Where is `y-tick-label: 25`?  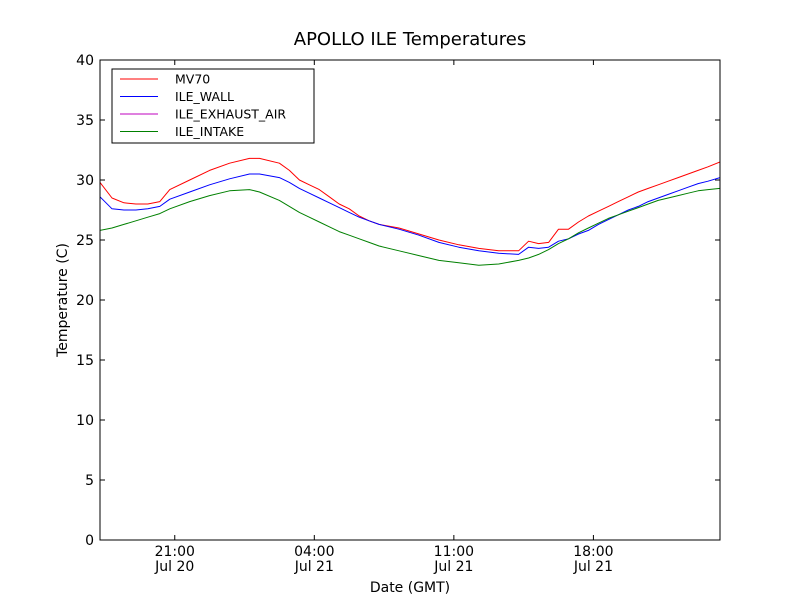
y-tick-label: 25 is located at coordinates (85, 241).